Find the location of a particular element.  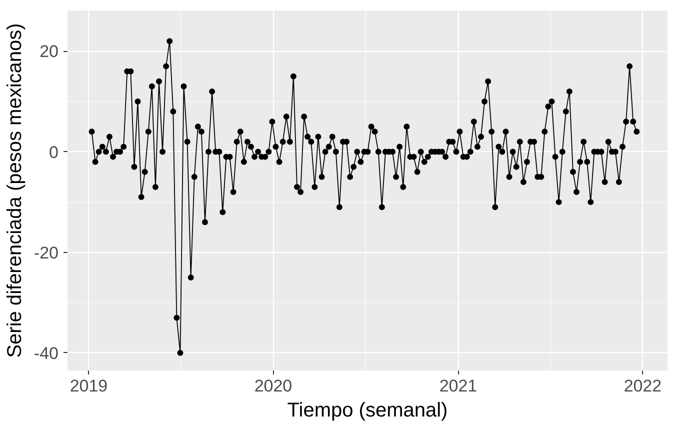

x-tick-label: 2020 is located at coordinates (273, 386).